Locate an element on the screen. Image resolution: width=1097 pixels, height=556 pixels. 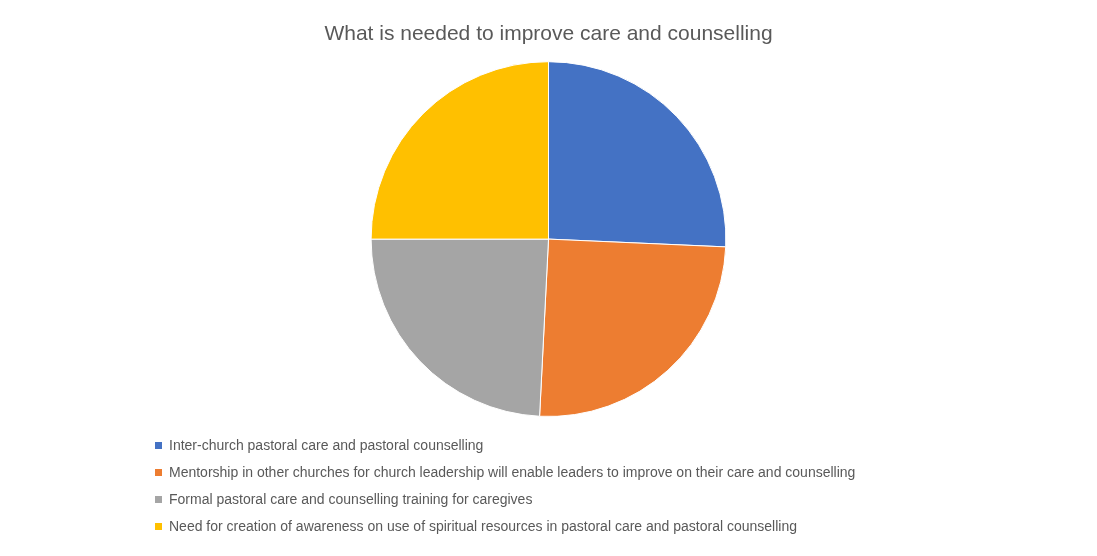
legend-label: Need for creation of awareness on use of spiritual resources in pastoral care and pastoral counselling is located at coordinates (483, 526).